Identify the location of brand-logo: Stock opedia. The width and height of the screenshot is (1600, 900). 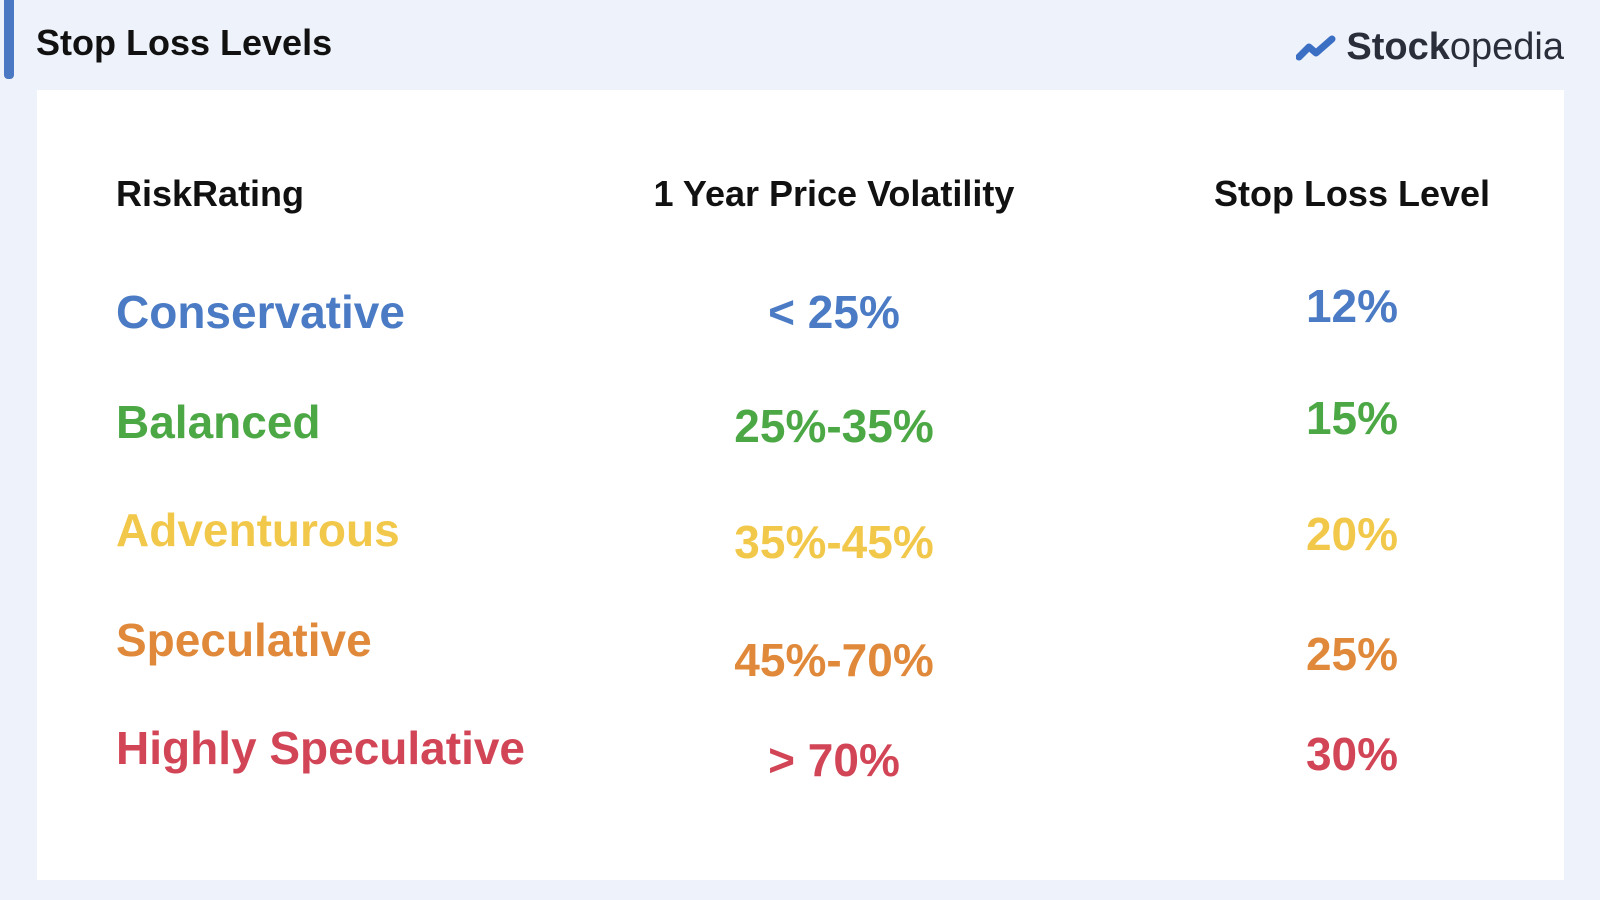
(1430, 47).